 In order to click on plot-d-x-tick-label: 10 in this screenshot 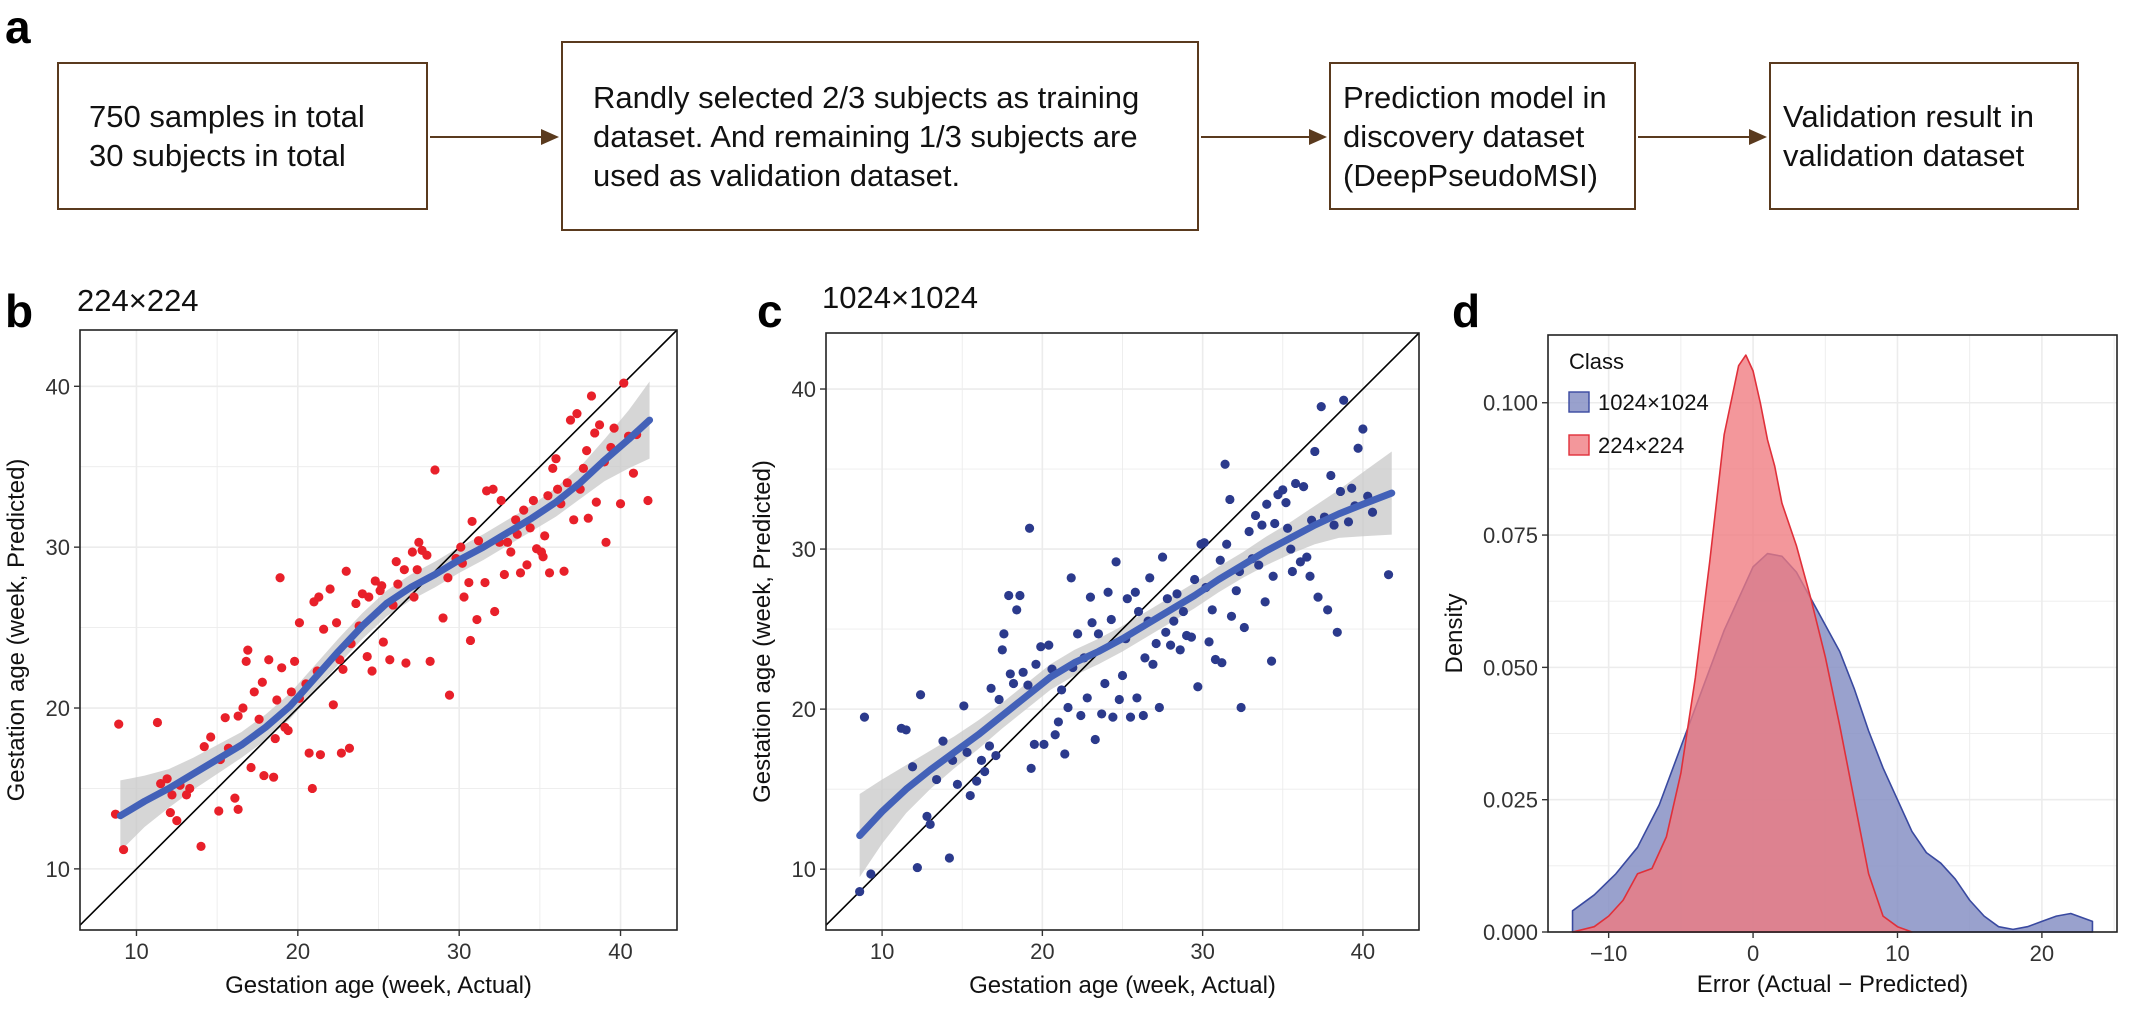, I will do `click(1897, 953)`.